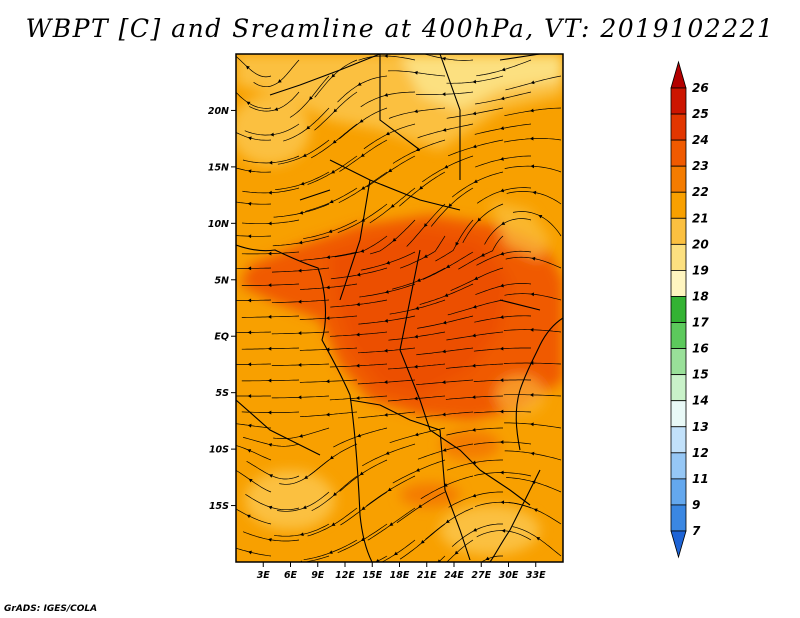 The width and height of the screenshot is (800, 618). I want to click on colorbar-label: 25, so click(700, 114).